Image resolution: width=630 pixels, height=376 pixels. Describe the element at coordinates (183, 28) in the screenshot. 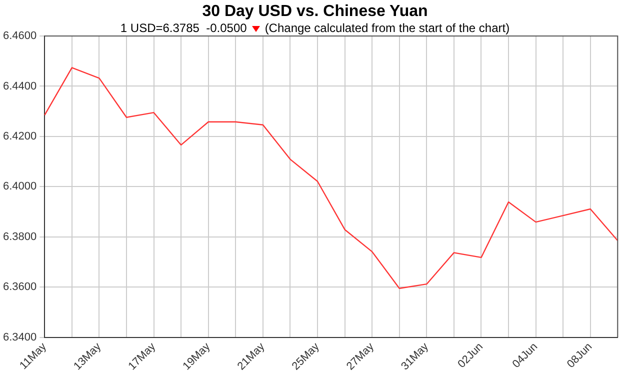

I see `chart-subtitle: 1 USD=6.3785 -0.0500` at that location.